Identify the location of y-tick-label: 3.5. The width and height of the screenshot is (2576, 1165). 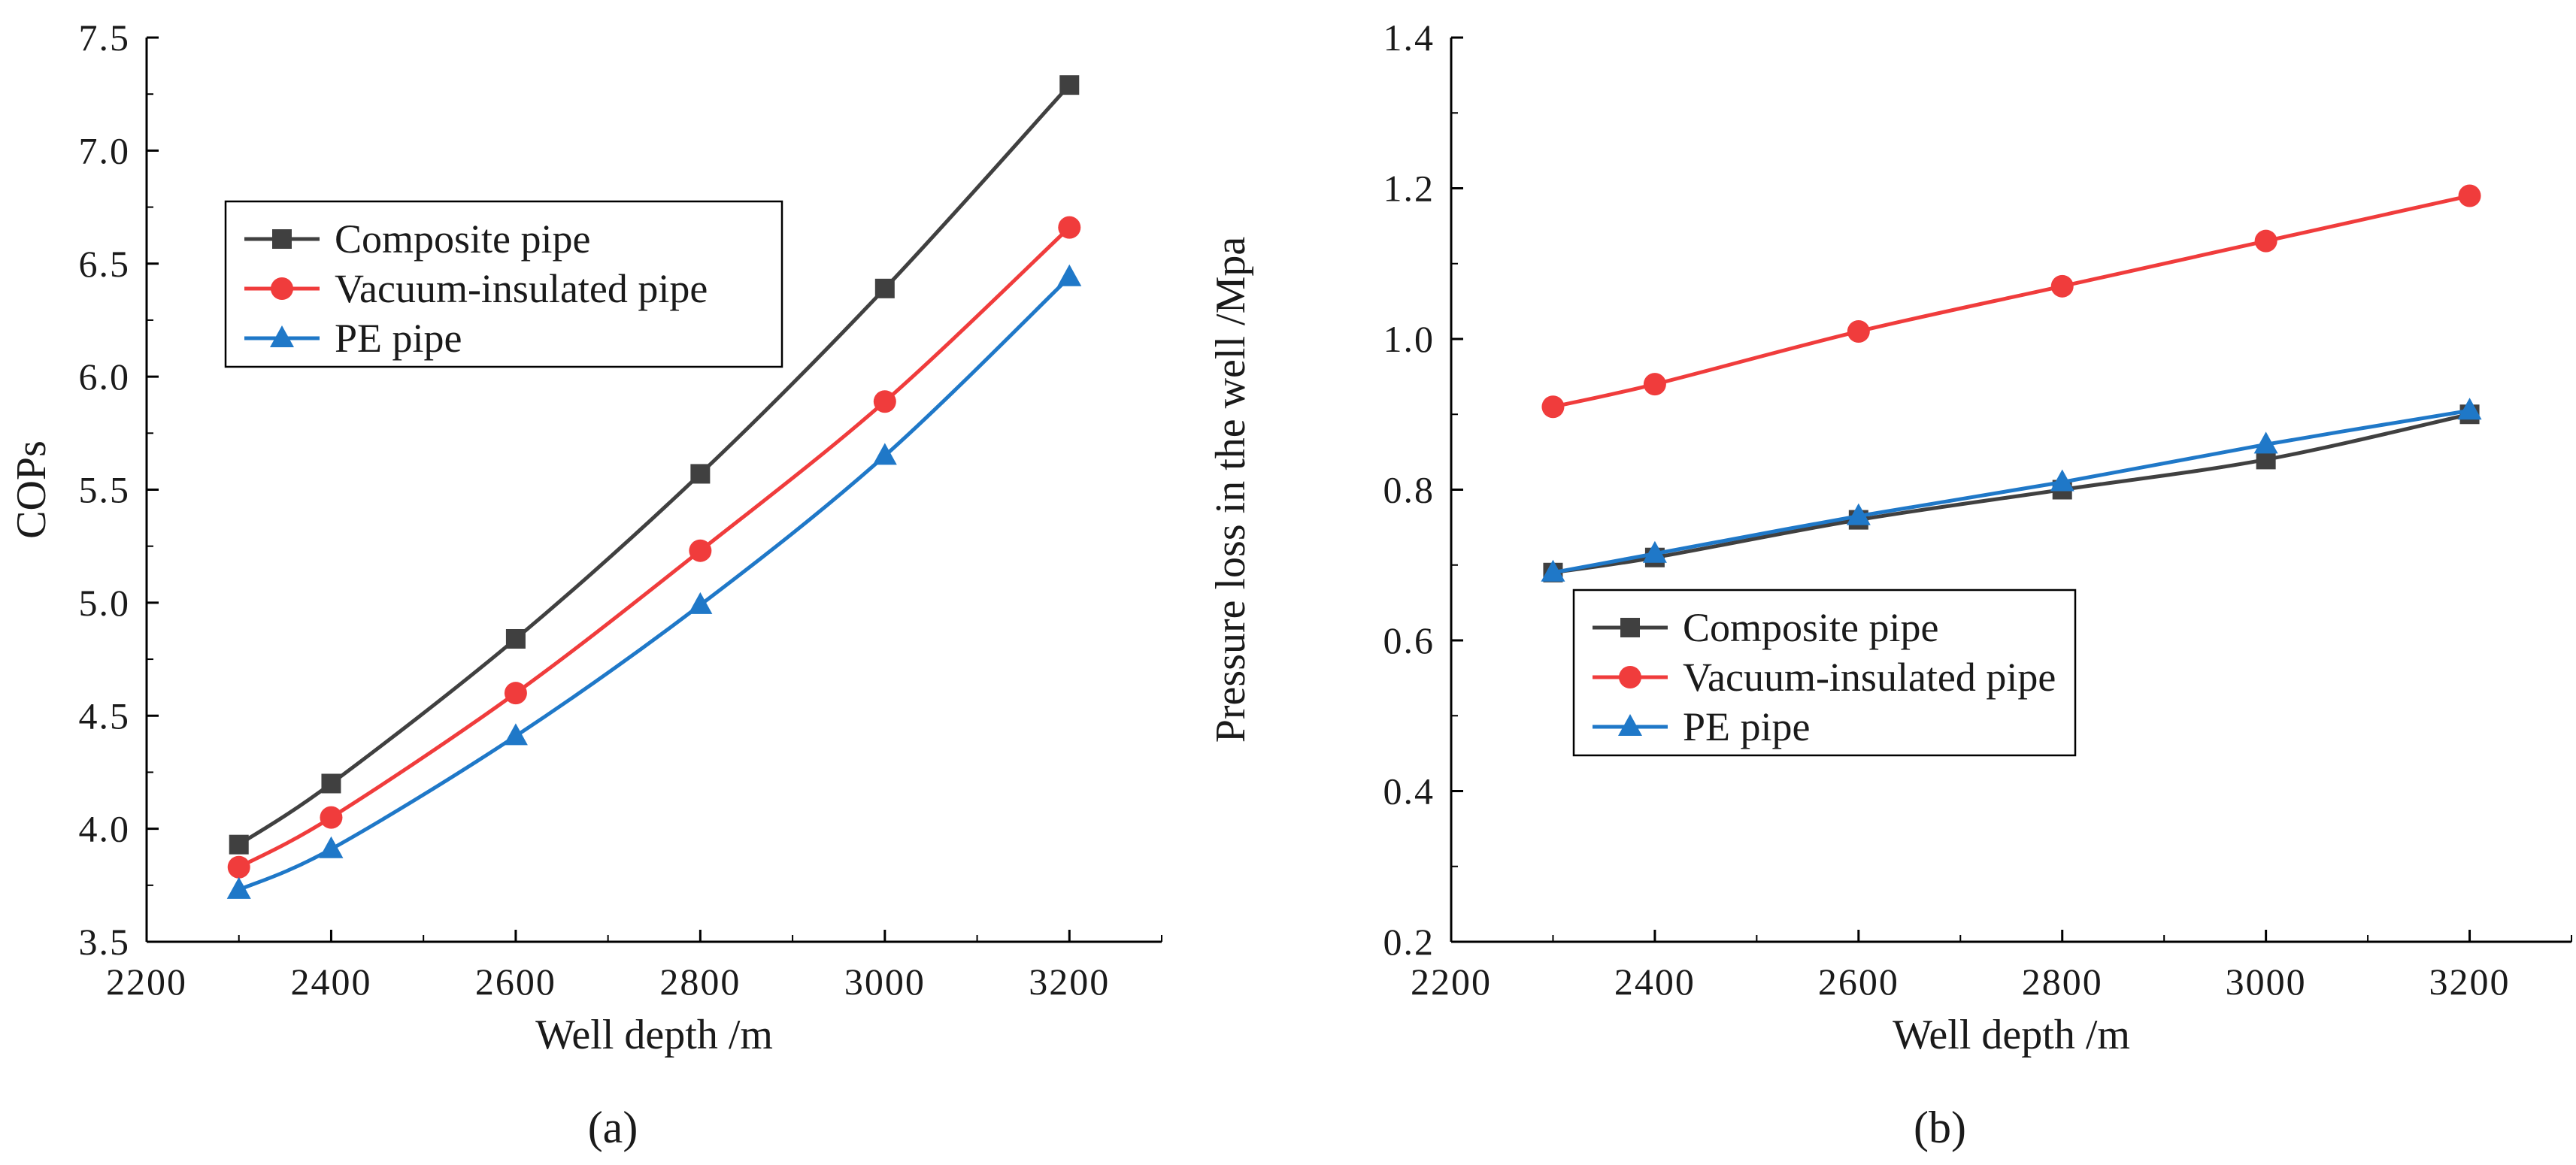
(105, 942).